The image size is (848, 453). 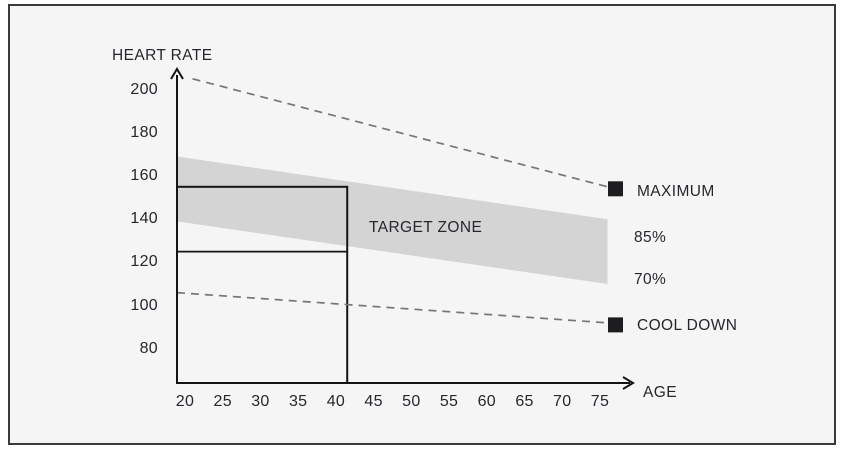 What do you see at coordinates (400, 132) in the screenshot?
I see `maximum-line` at bounding box center [400, 132].